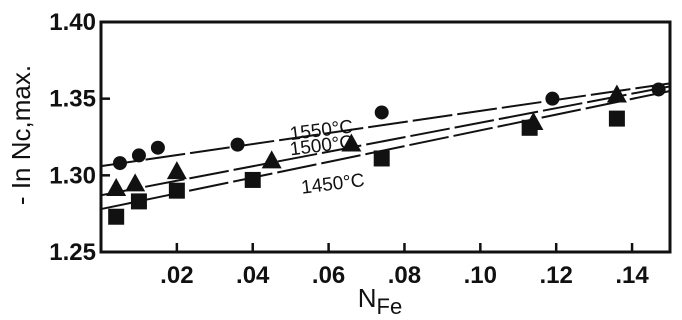  What do you see at coordinates (21, 135) in the screenshot?
I see `y-axis-label: - In Nc,max.` at bounding box center [21, 135].